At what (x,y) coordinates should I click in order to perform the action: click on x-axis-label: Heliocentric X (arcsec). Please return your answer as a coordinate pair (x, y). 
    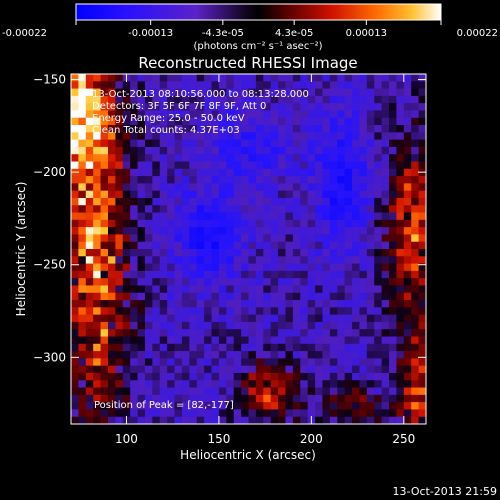
    Looking at the image, I should click on (248, 455).